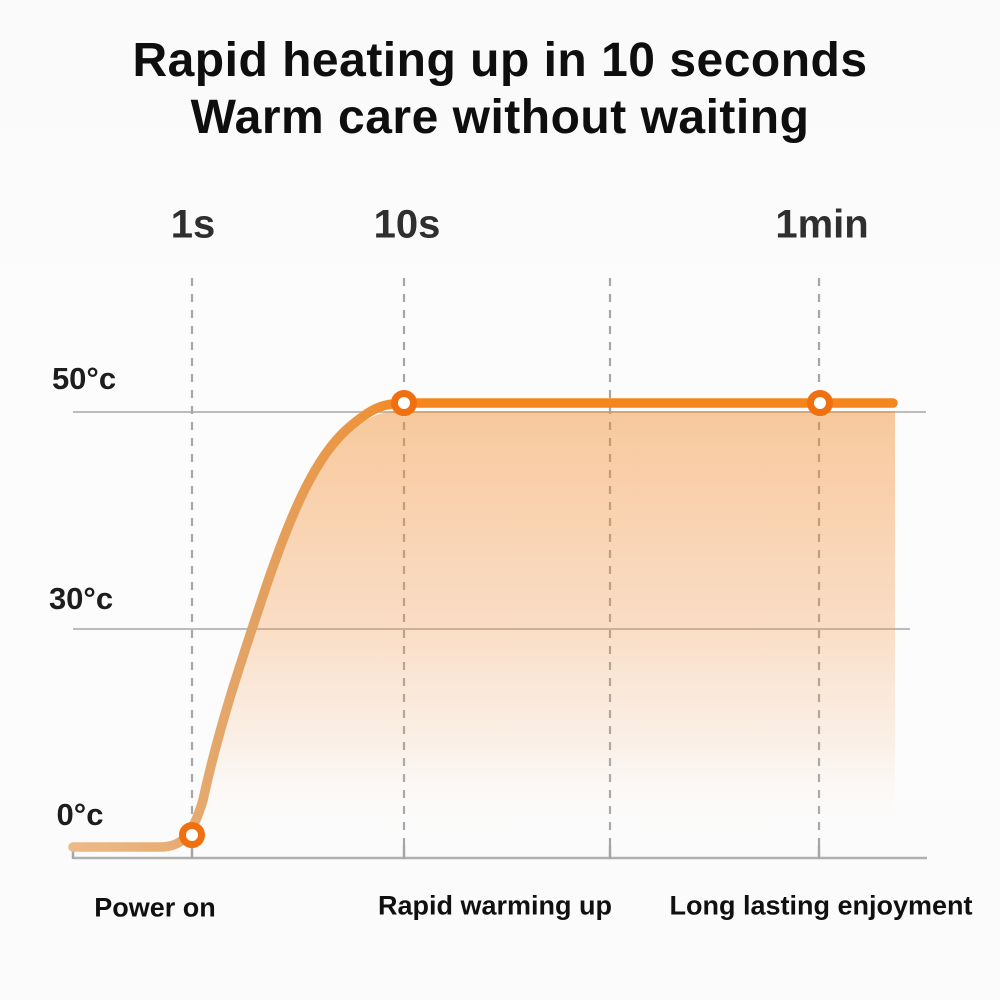  I want to click on title-line-1: Rapid heating up in 10 seconds, so click(500, 60).